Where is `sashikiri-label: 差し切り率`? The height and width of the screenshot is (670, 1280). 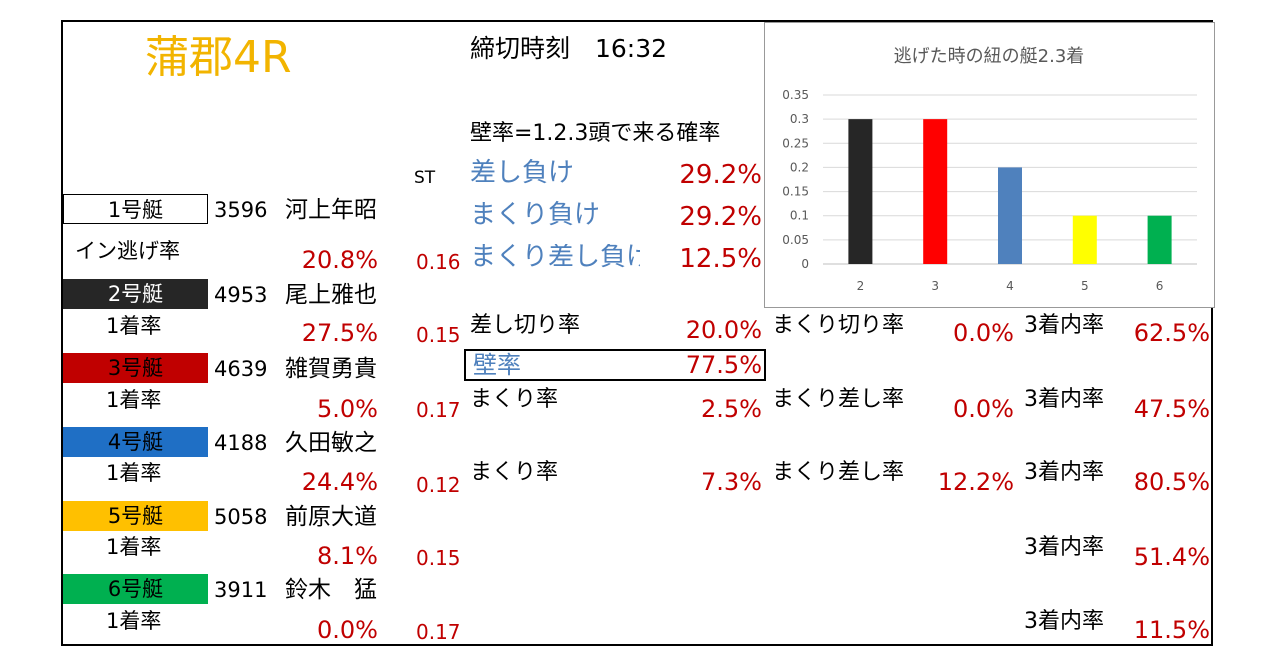
sashikiri-label: 差し切り率 is located at coordinates (525, 325).